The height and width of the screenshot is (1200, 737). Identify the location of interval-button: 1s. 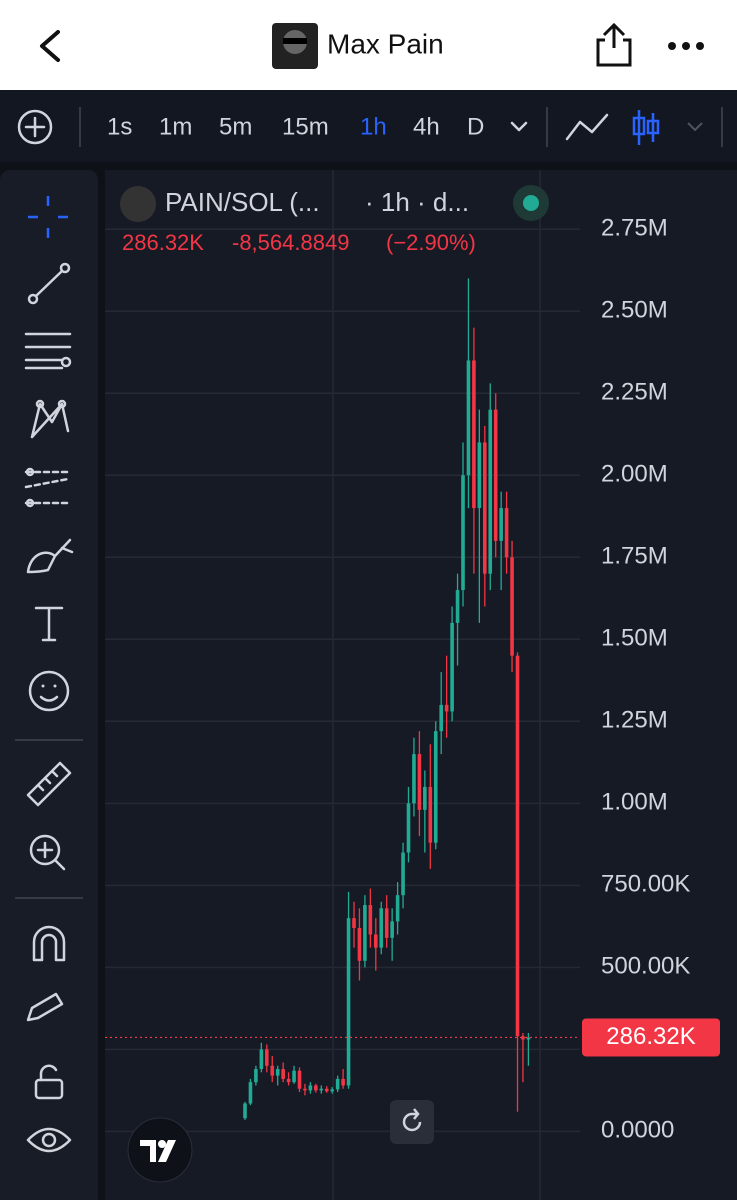
(119, 126).